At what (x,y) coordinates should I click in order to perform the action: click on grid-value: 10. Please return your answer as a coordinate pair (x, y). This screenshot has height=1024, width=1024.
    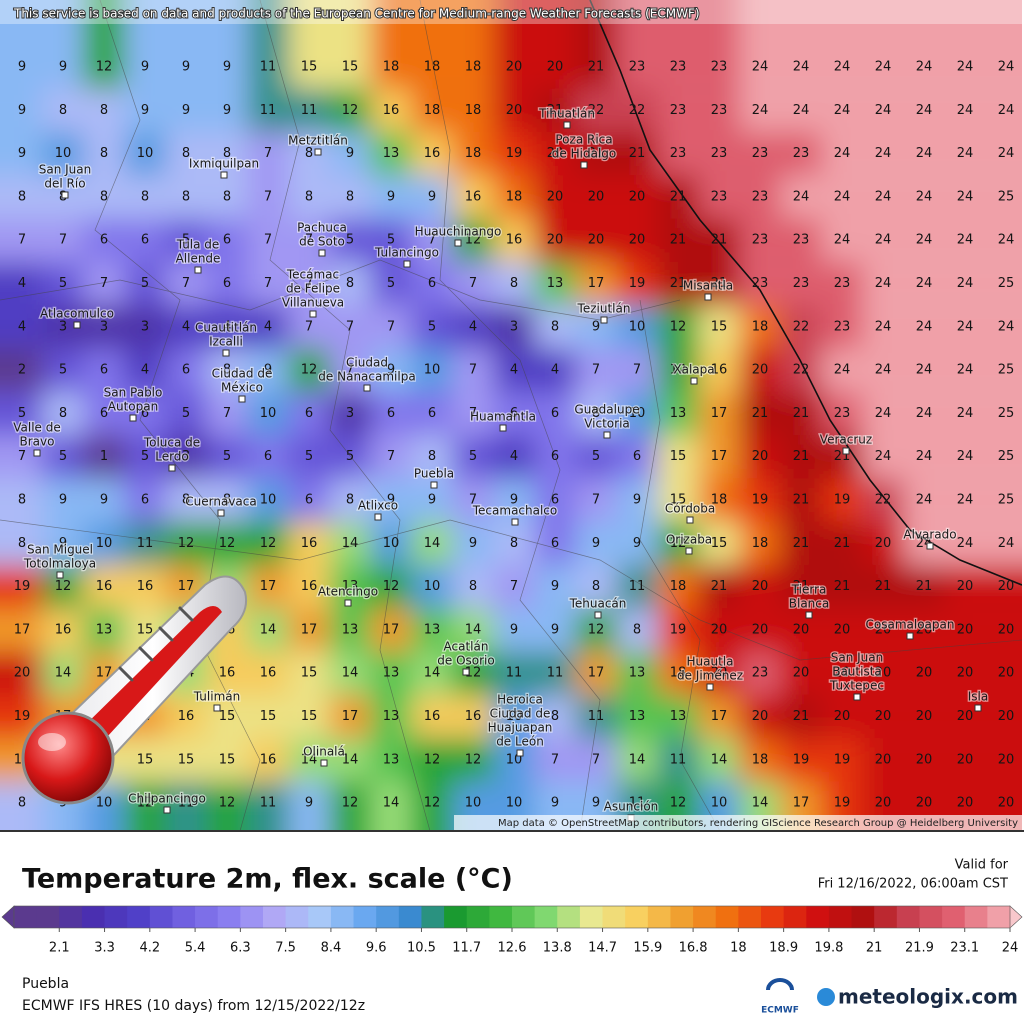
    Looking at the image, I should click on (268, 500).